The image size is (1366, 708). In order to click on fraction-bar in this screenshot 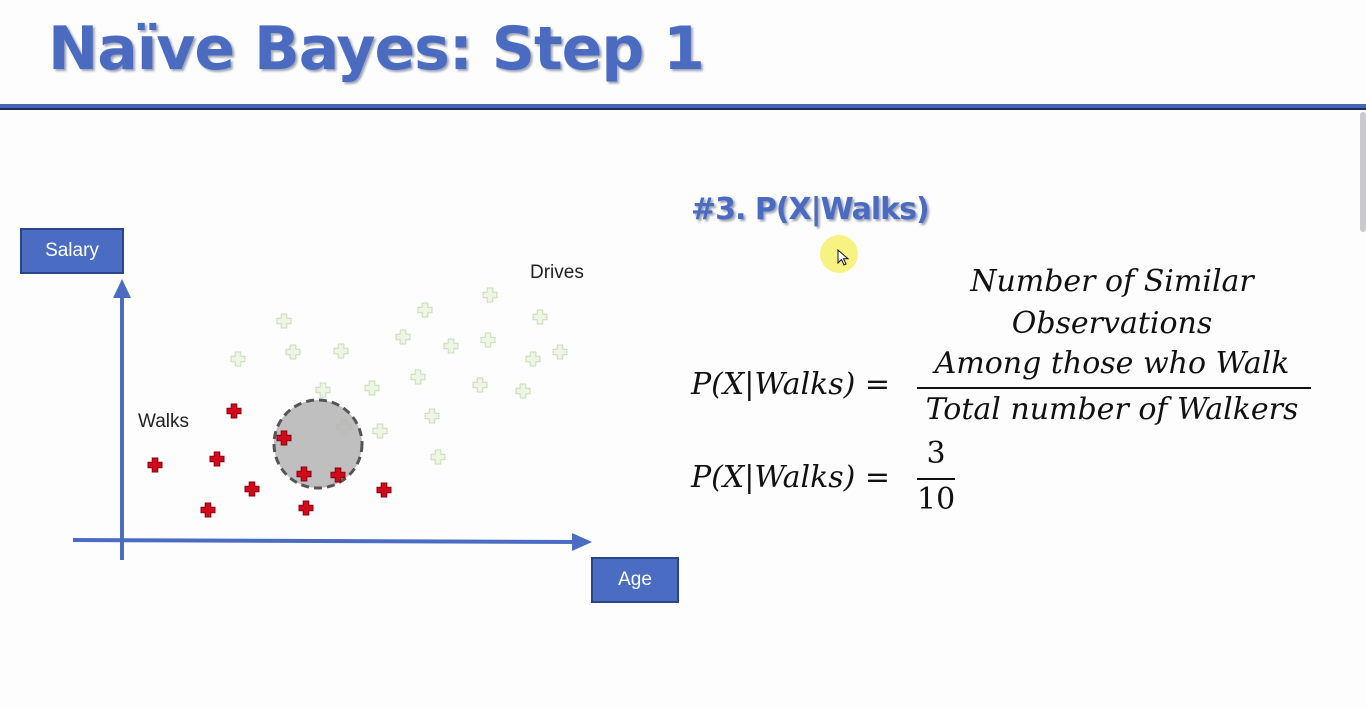, I will do `click(1114, 388)`.